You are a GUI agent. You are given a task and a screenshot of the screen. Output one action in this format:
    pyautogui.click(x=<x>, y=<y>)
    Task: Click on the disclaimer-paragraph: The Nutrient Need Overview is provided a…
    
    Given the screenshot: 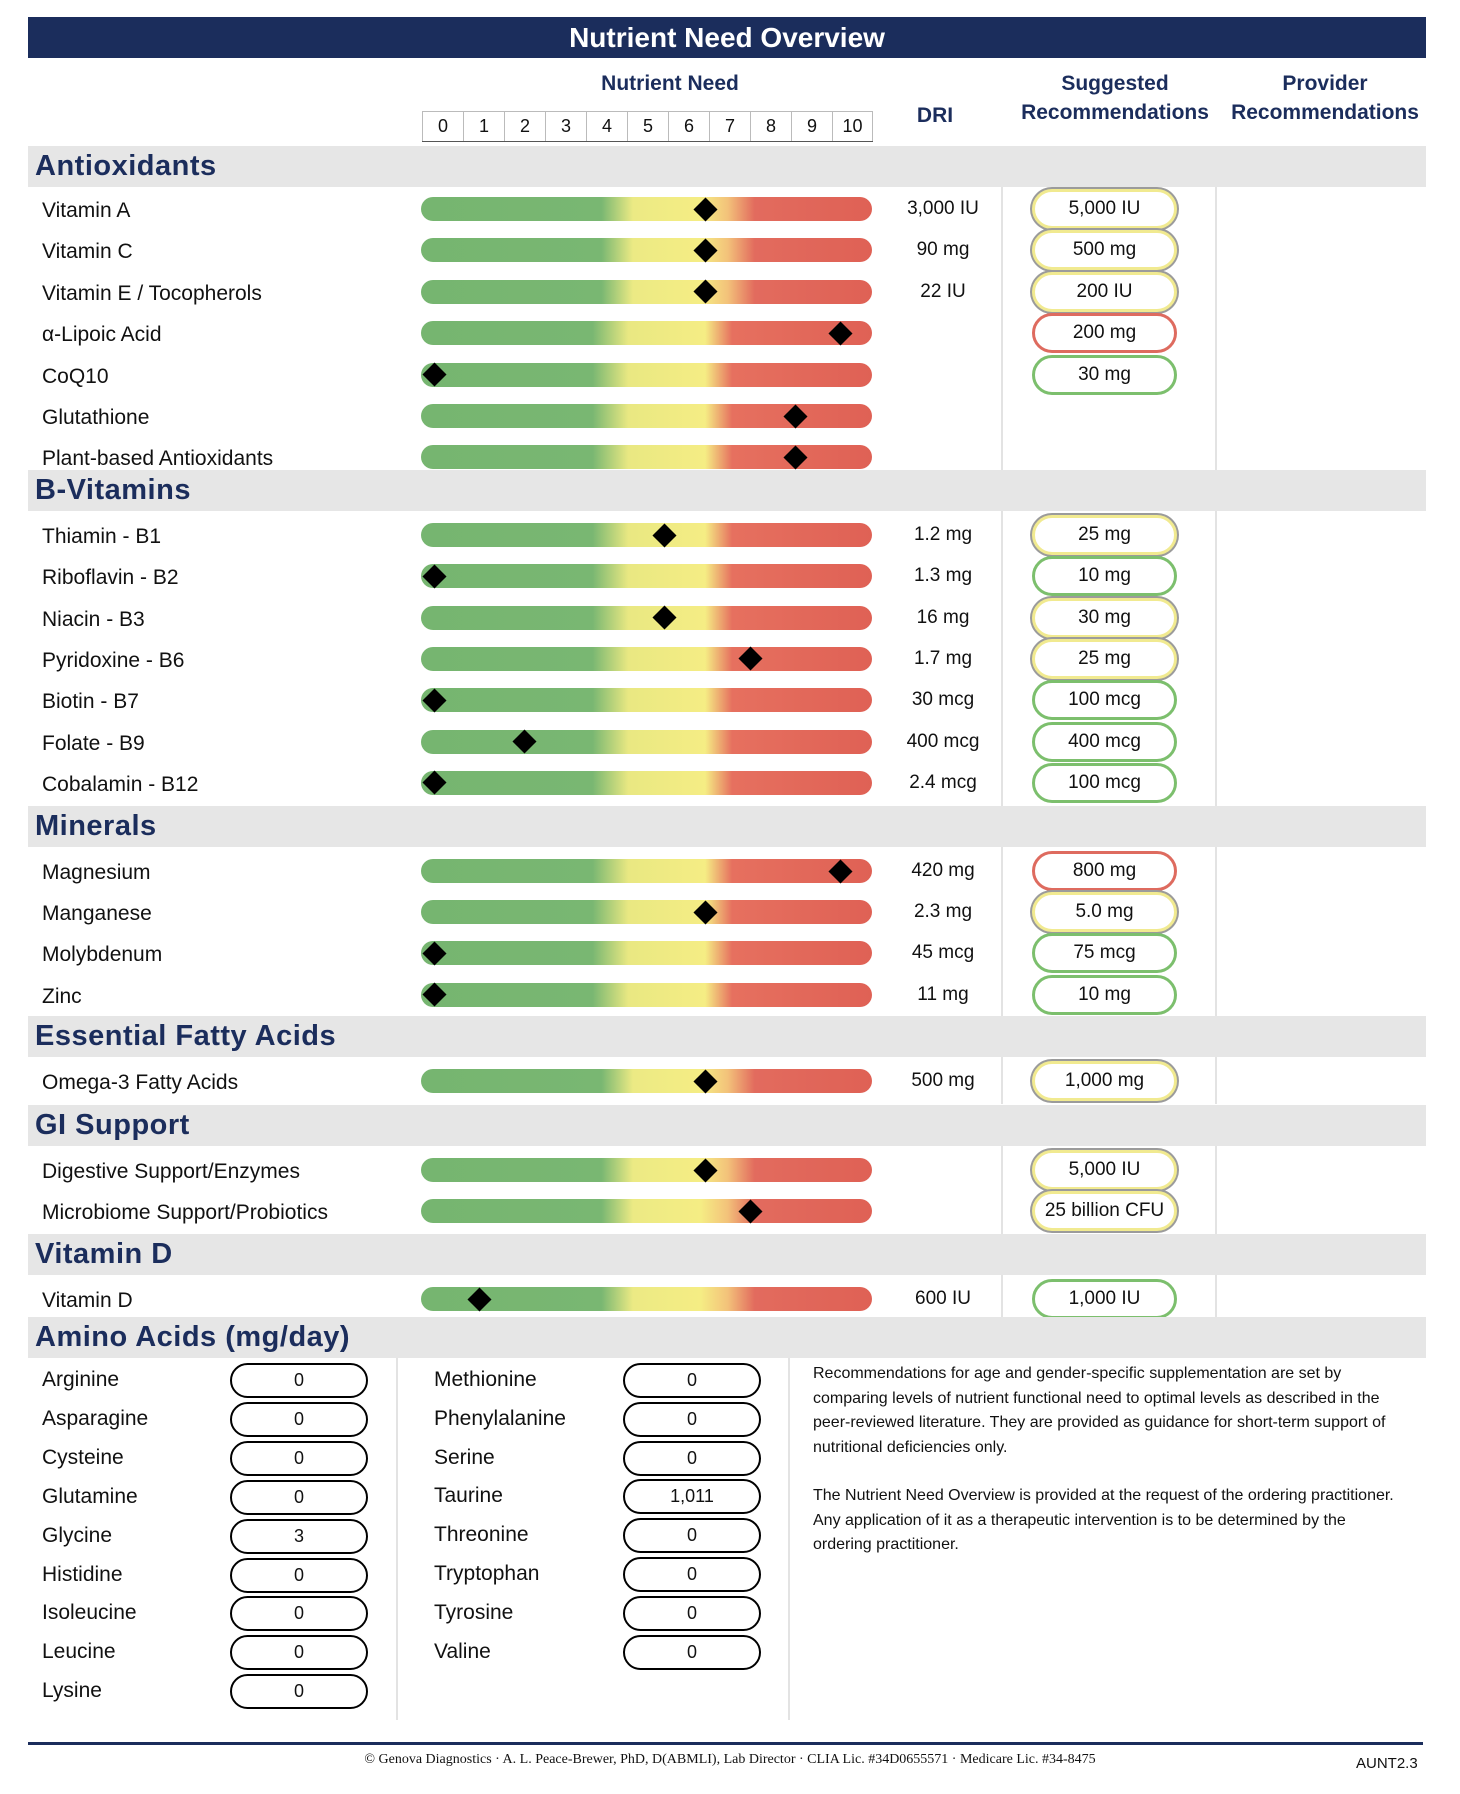 What is the action you would take?
    pyautogui.click(x=1103, y=1520)
    